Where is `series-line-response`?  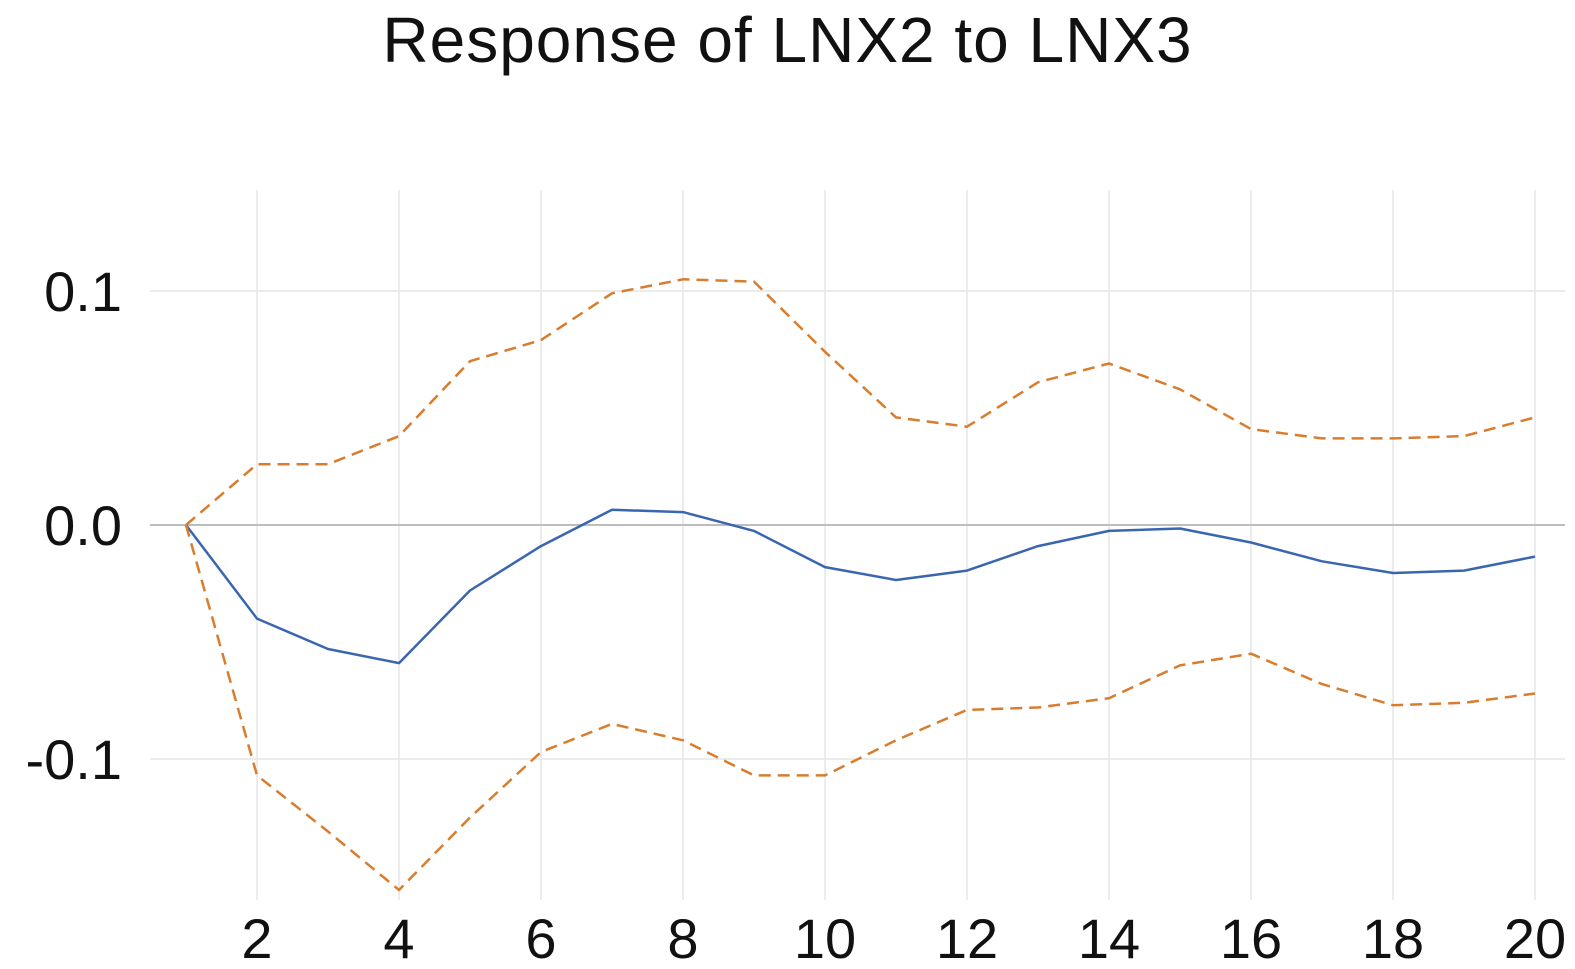
series-line-response is located at coordinates (860, 586).